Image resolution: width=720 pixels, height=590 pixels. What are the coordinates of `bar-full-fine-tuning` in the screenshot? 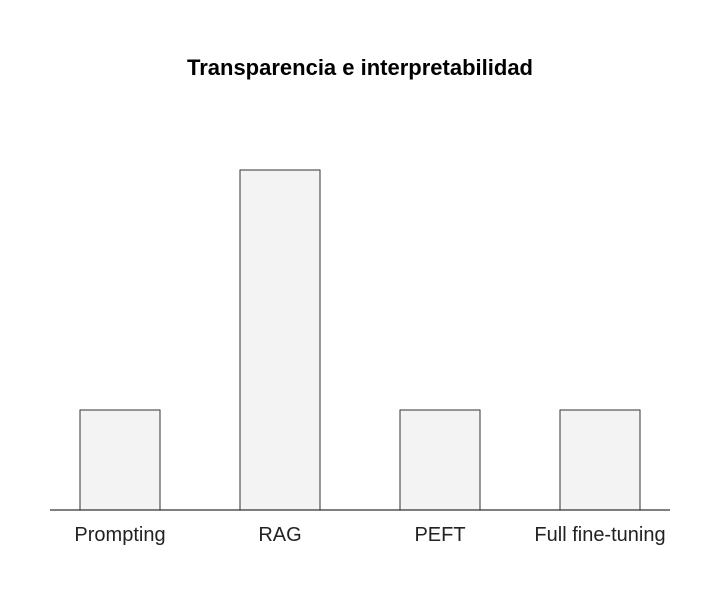 It's located at (600, 460).